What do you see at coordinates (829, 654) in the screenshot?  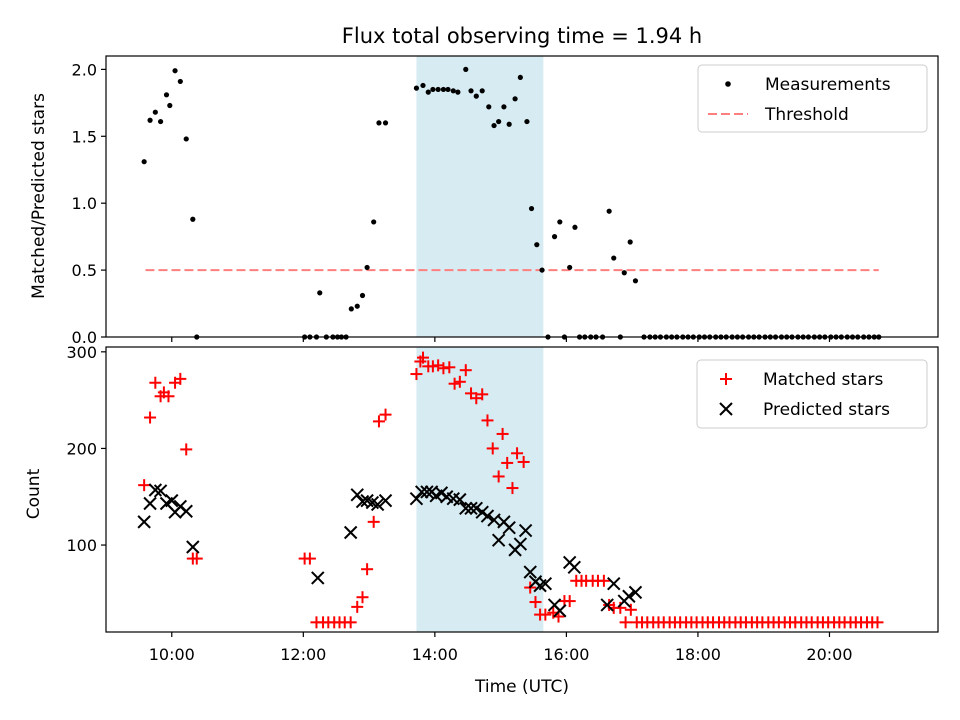 I see `bottom-x-tick-label: 20:00` at bounding box center [829, 654].